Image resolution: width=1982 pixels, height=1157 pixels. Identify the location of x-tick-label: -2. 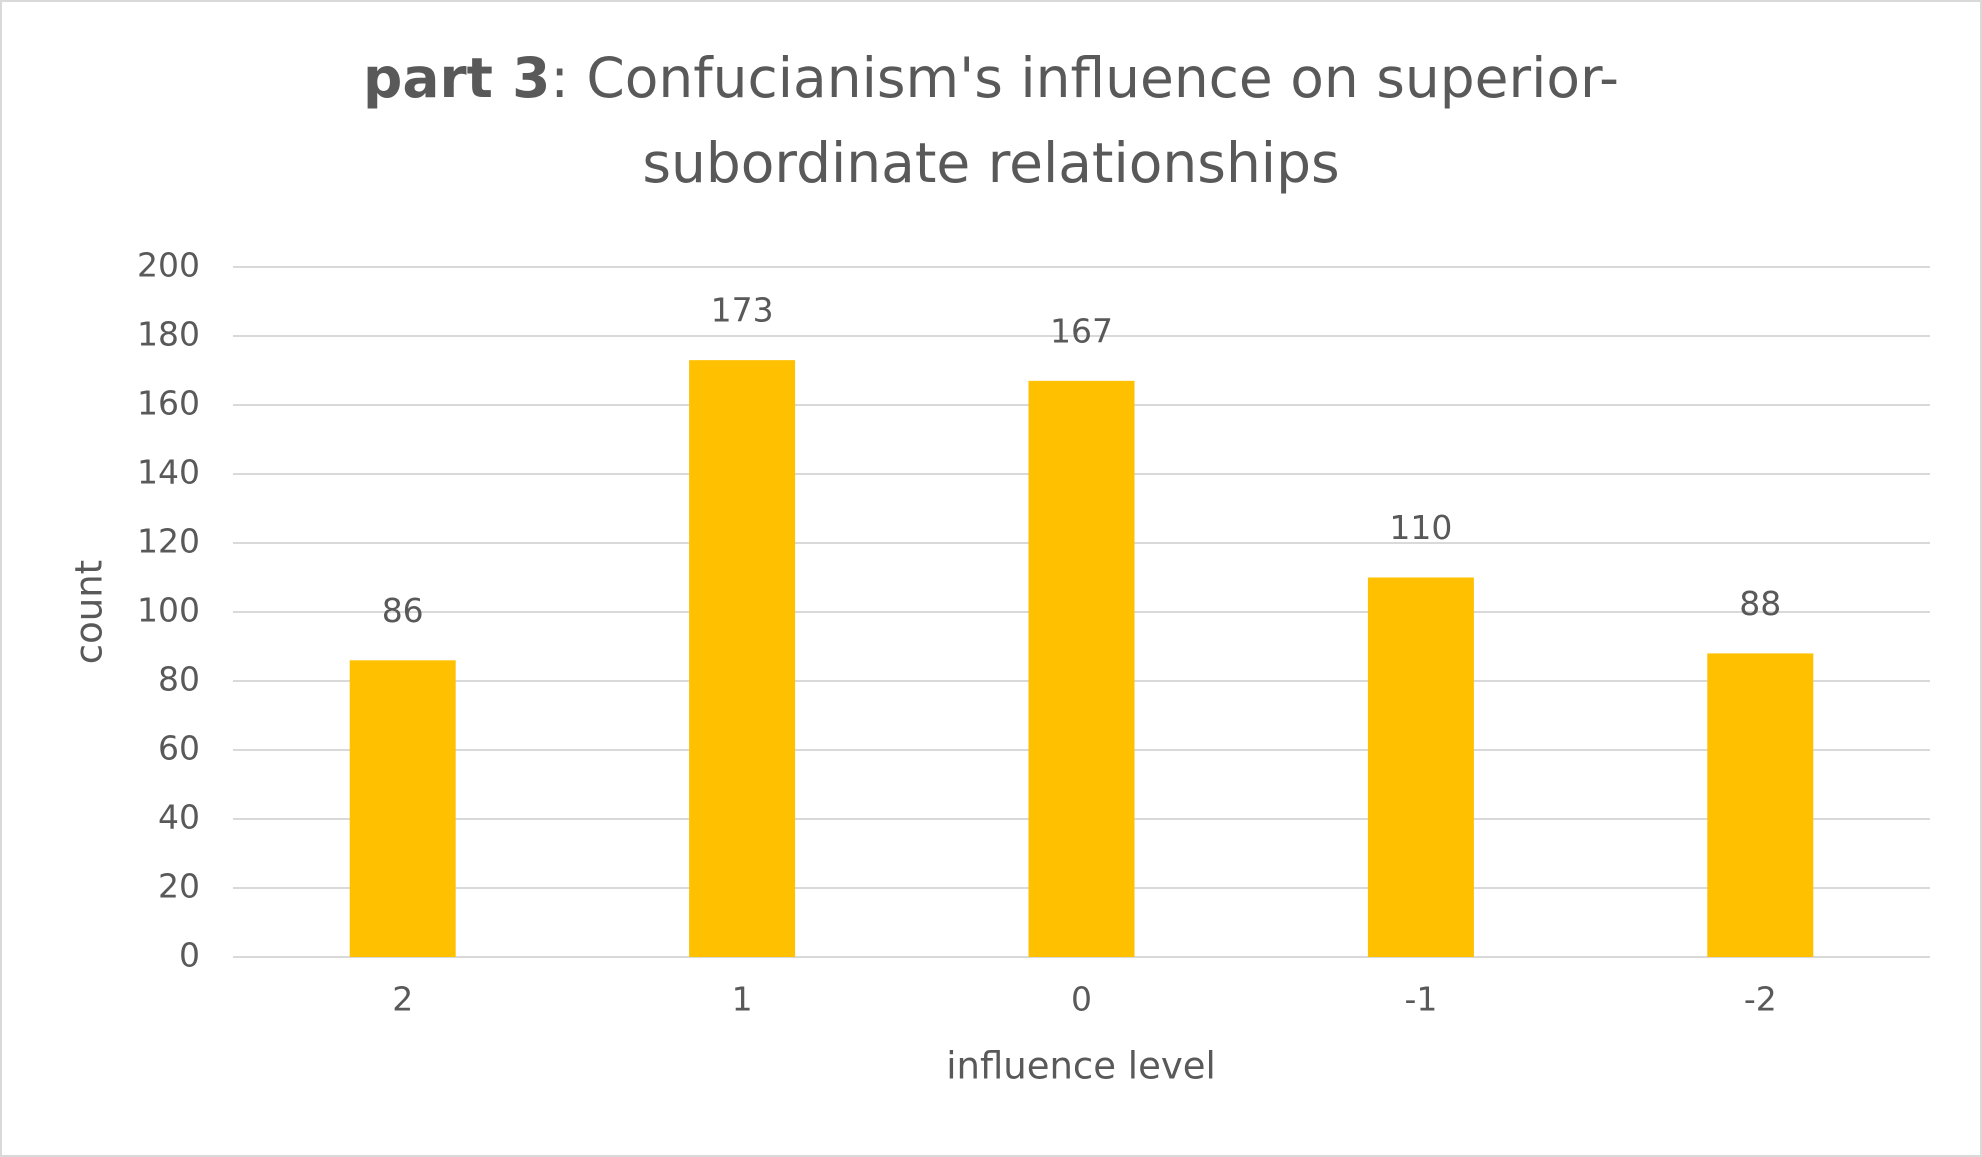
(1760, 999).